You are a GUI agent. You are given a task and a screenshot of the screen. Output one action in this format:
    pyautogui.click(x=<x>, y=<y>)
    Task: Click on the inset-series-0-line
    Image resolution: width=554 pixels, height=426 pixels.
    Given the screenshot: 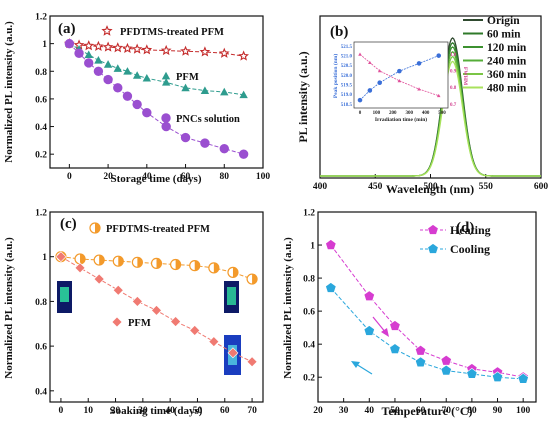 What is the action you would take?
    pyautogui.click(x=399, y=78)
    